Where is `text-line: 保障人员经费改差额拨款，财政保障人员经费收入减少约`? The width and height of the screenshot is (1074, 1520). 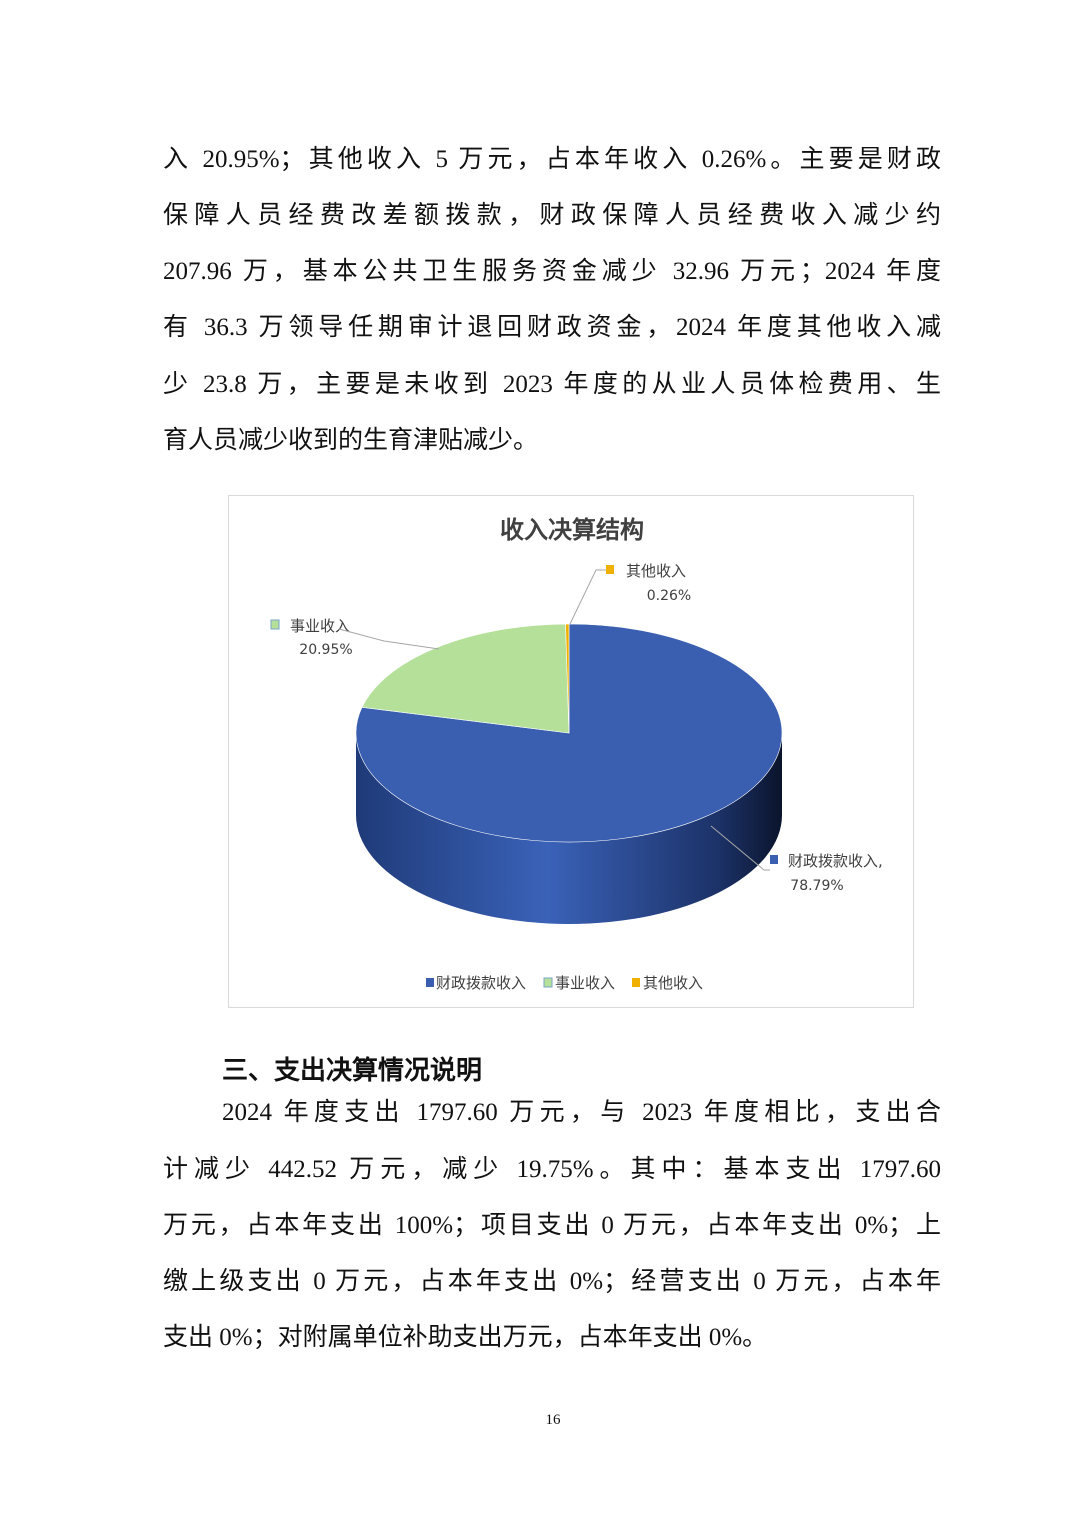
text-line: 保障人员经费改差额拨款，财政保障人员经费收入减少约 is located at coordinates (552, 215).